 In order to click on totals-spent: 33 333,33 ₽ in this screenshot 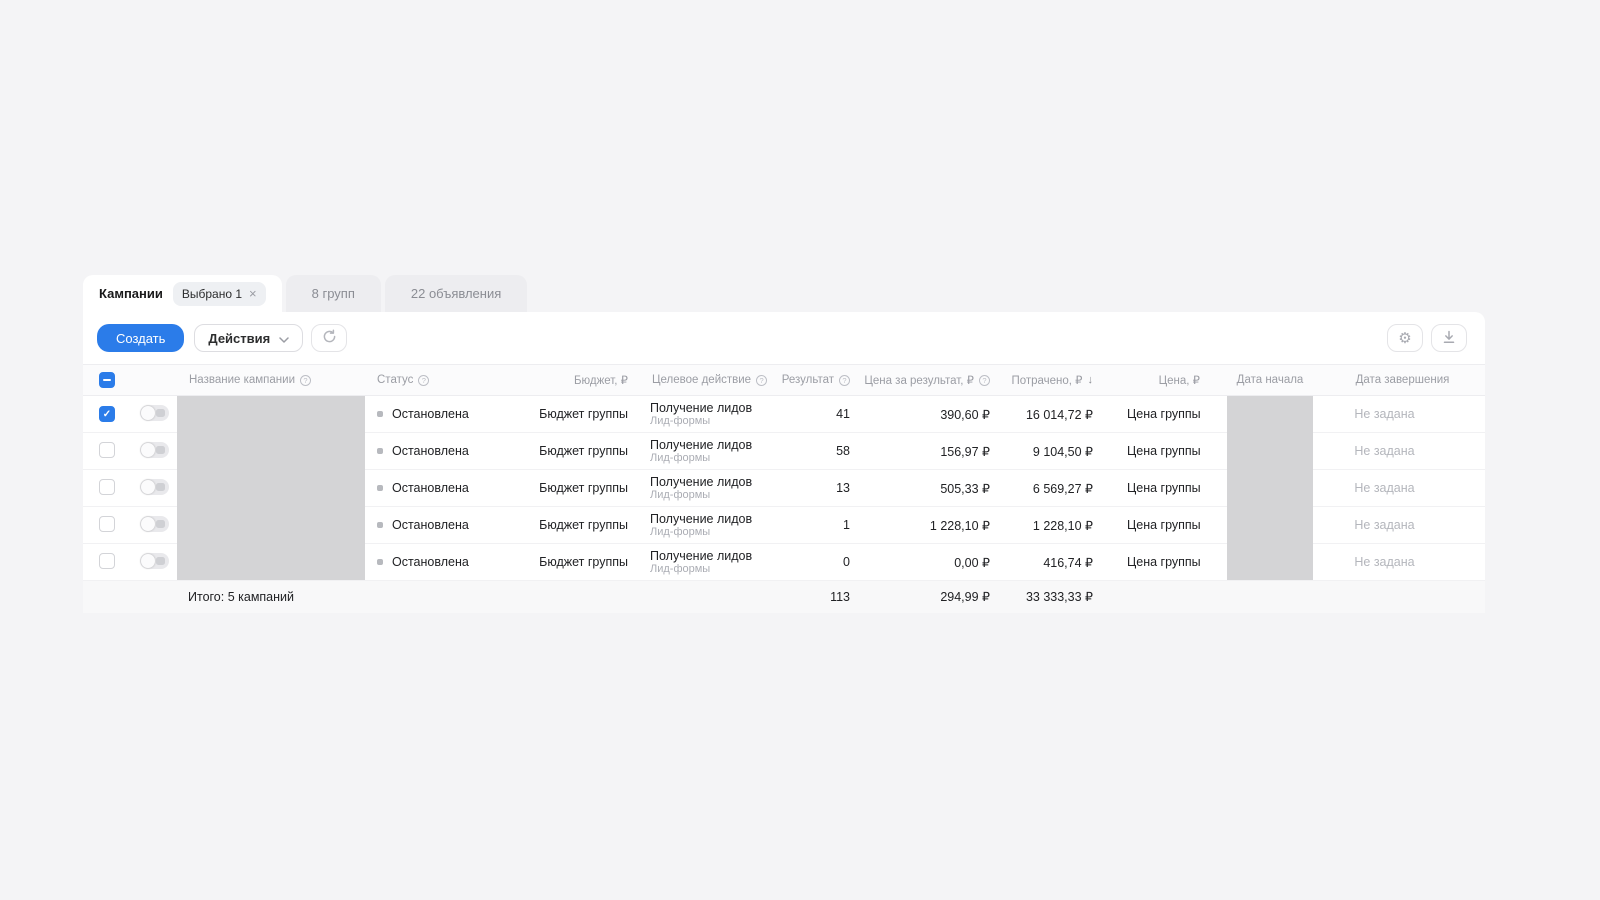, I will do `click(1053, 596)`.